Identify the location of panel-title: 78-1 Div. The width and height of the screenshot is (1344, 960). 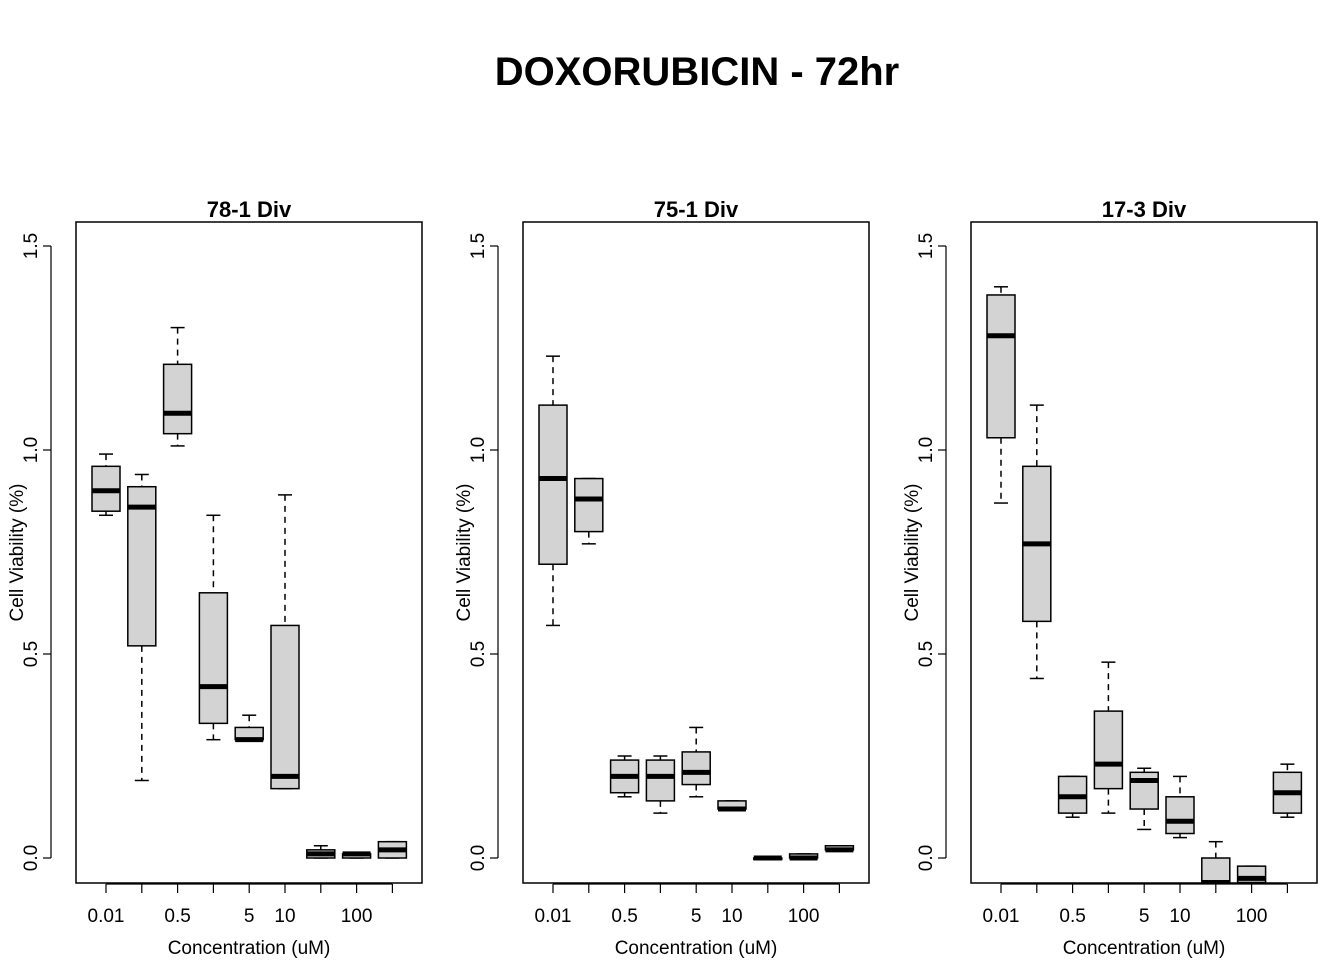
(249, 209).